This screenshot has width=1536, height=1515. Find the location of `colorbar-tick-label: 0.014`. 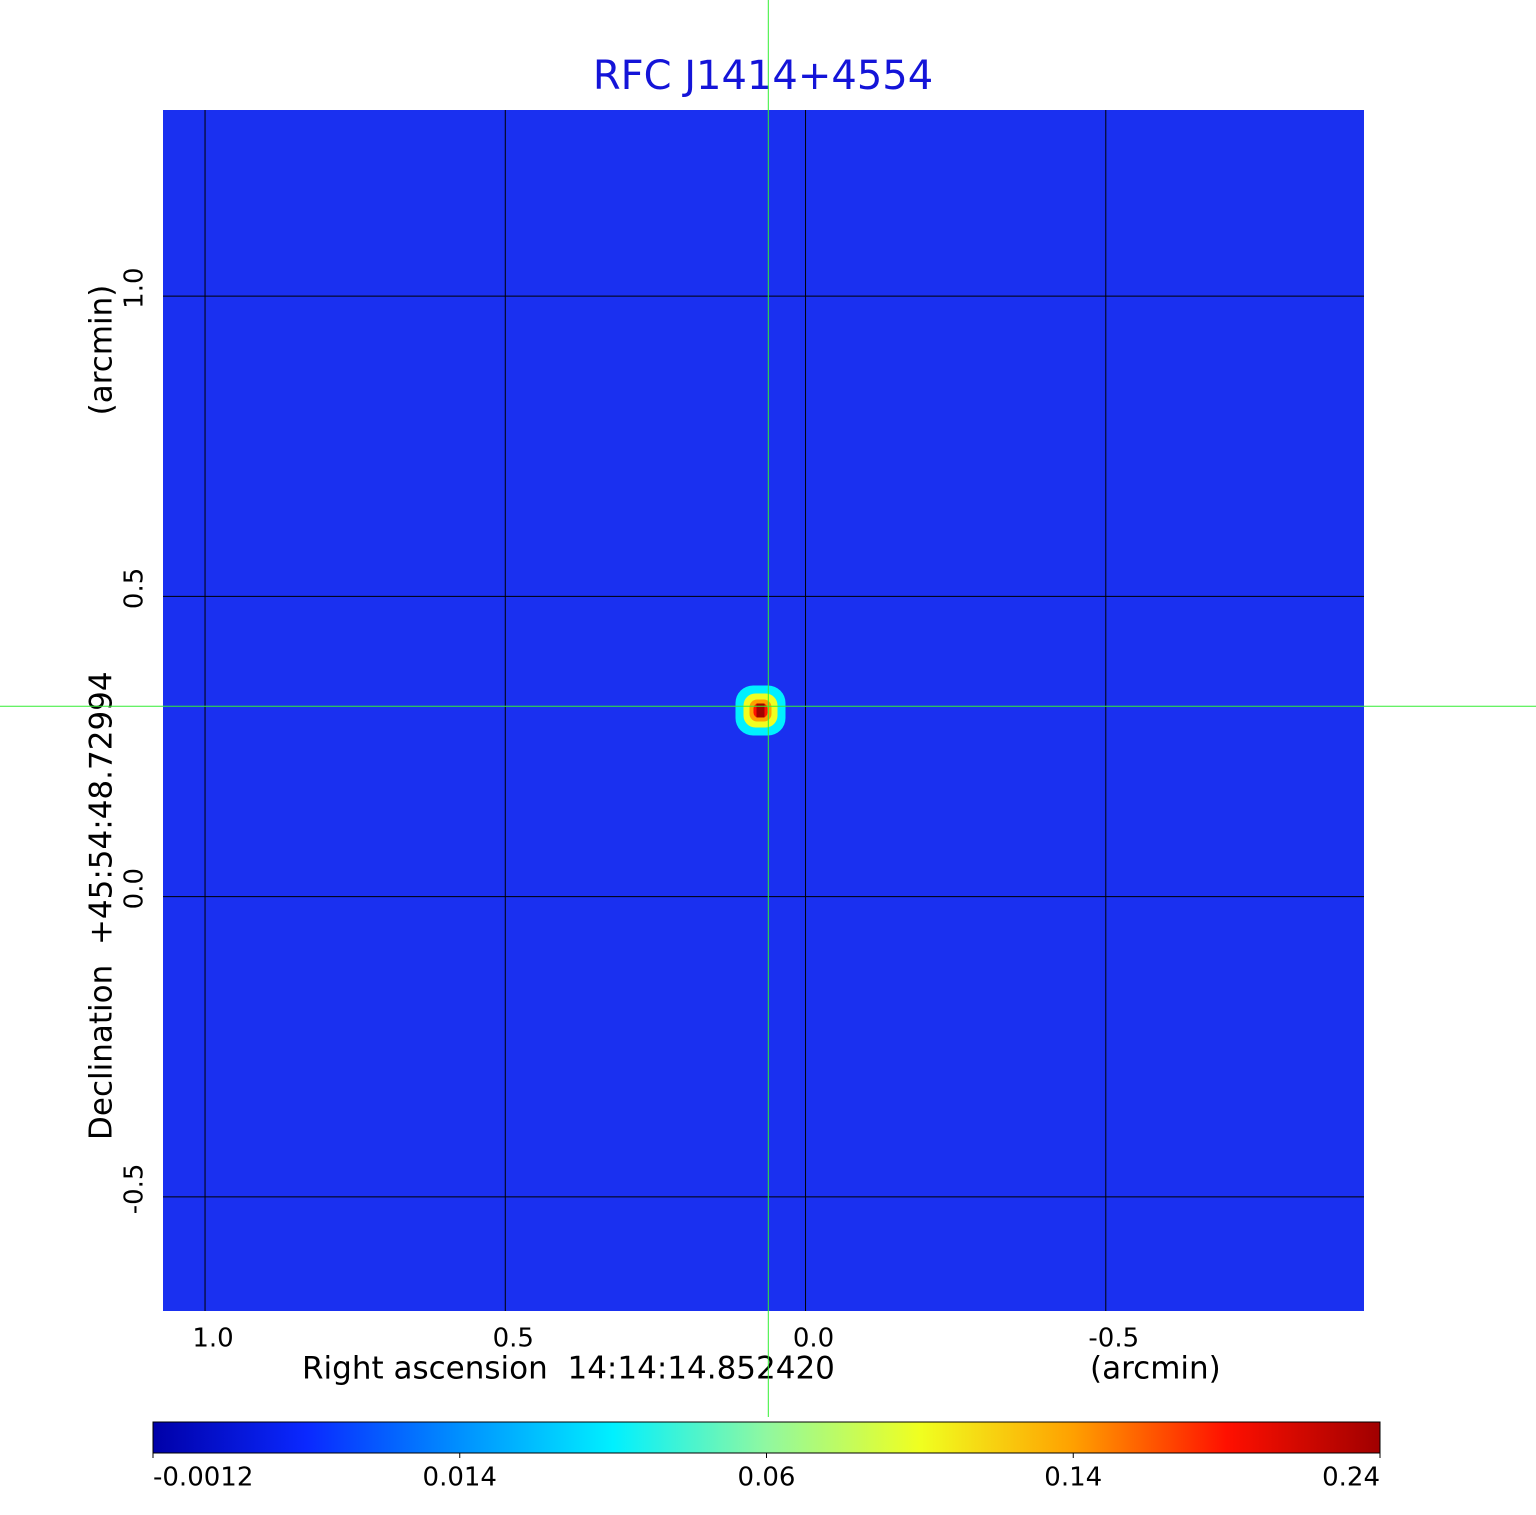

colorbar-tick-label: 0.014 is located at coordinates (460, 1478).